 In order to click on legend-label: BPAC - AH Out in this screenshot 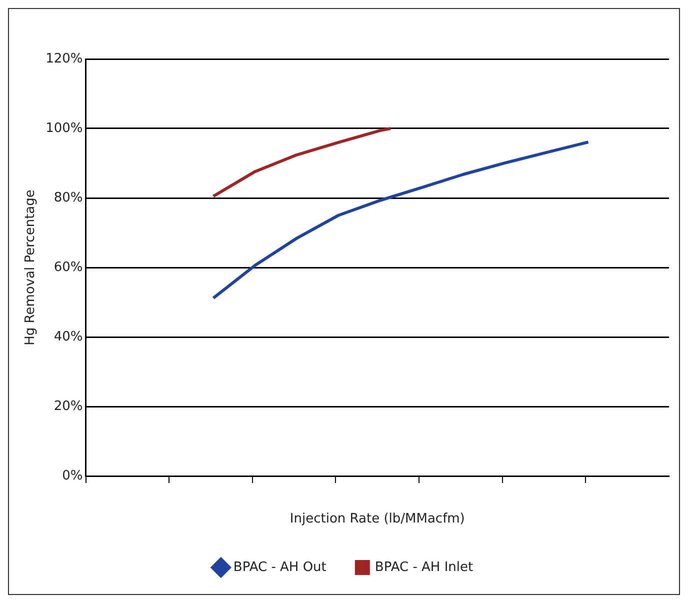, I will do `click(279, 567)`.